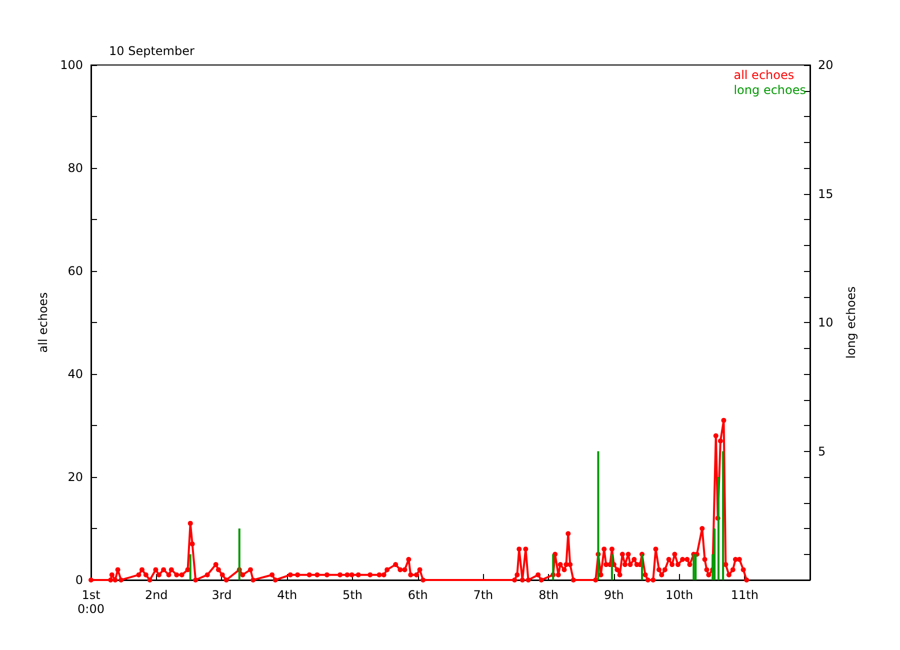 The height and width of the screenshot is (650, 900). Describe the element at coordinates (826, 323) in the screenshot. I see `y2-tick-label: 10` at that location.